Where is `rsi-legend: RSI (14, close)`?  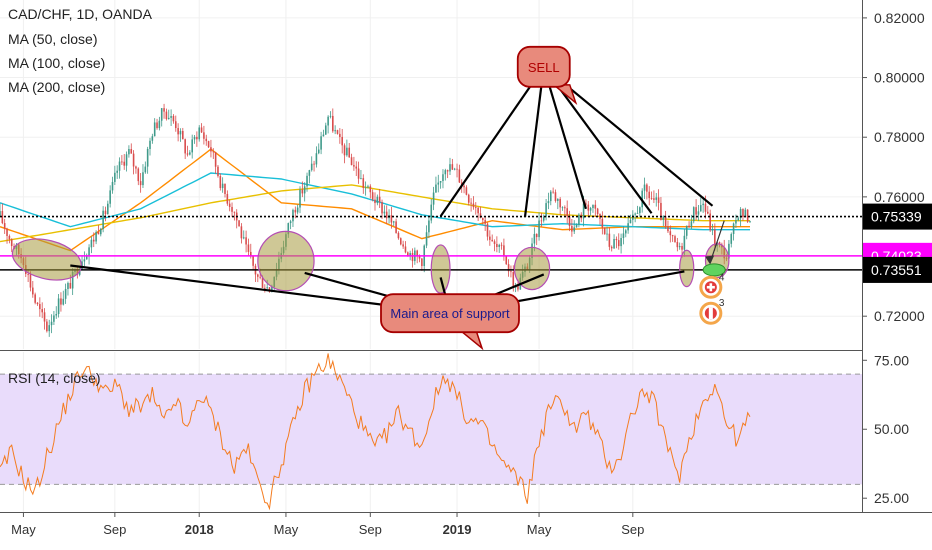 rsi-legend: RSI (14, close) is located at coordinates (54, 378).